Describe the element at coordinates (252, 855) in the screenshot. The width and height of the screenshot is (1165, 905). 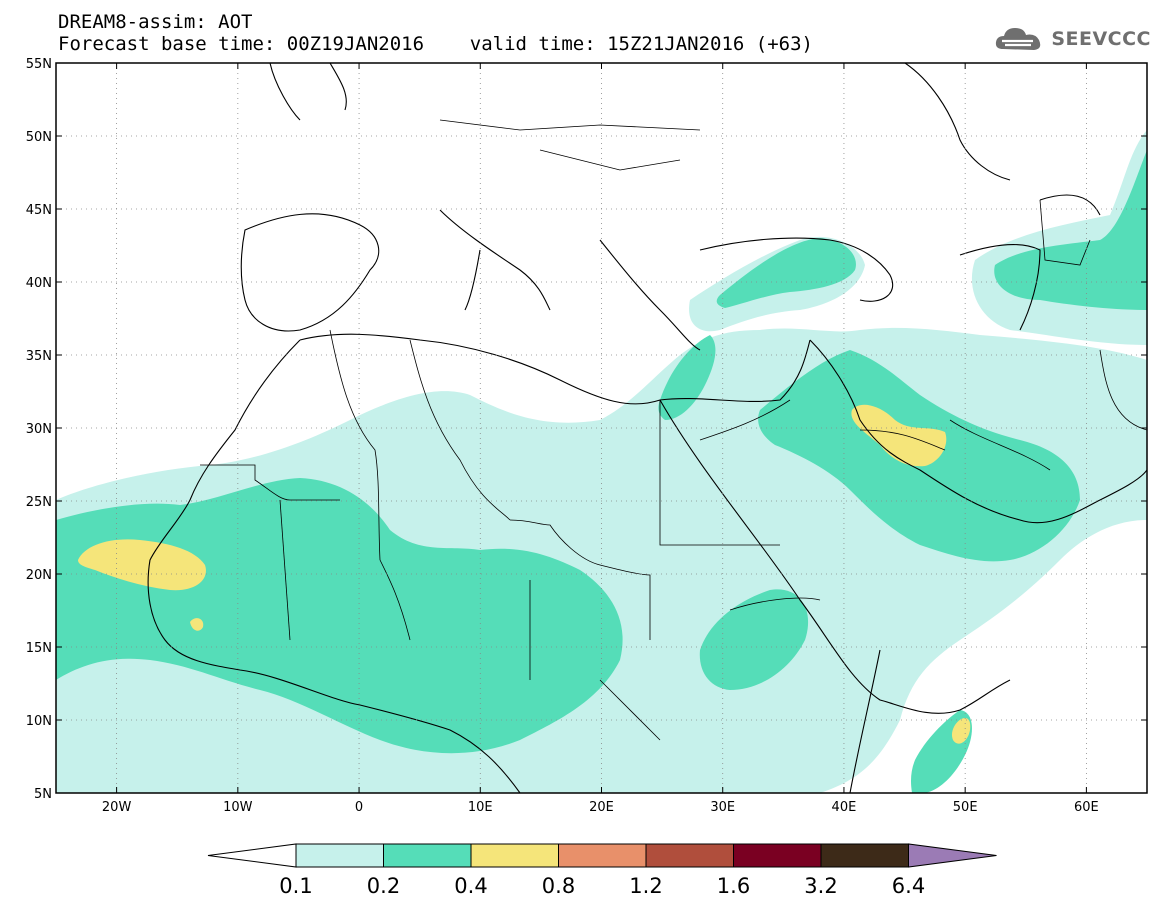
I see `colorbar-under-triangle` at that location.